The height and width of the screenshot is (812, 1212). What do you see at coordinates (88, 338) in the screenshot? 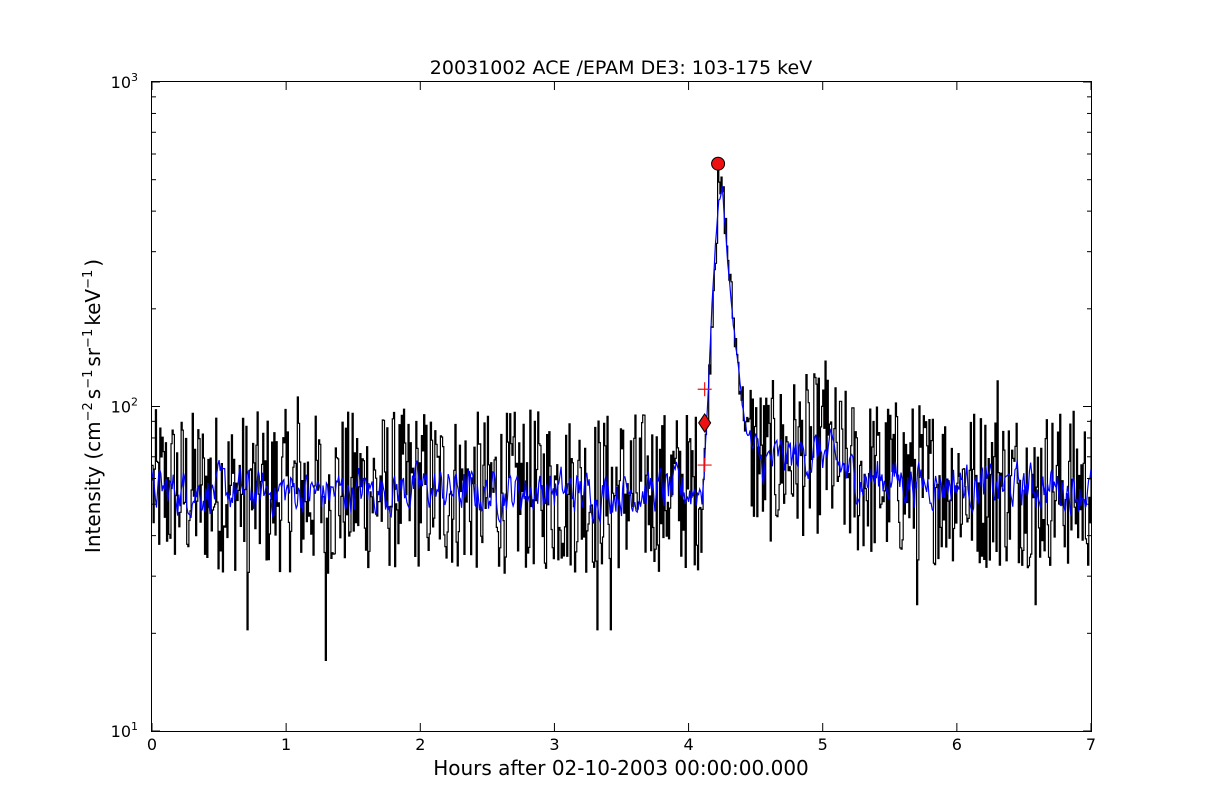
I see `y-label-exp3: −1` at bounding box center [88, 338].